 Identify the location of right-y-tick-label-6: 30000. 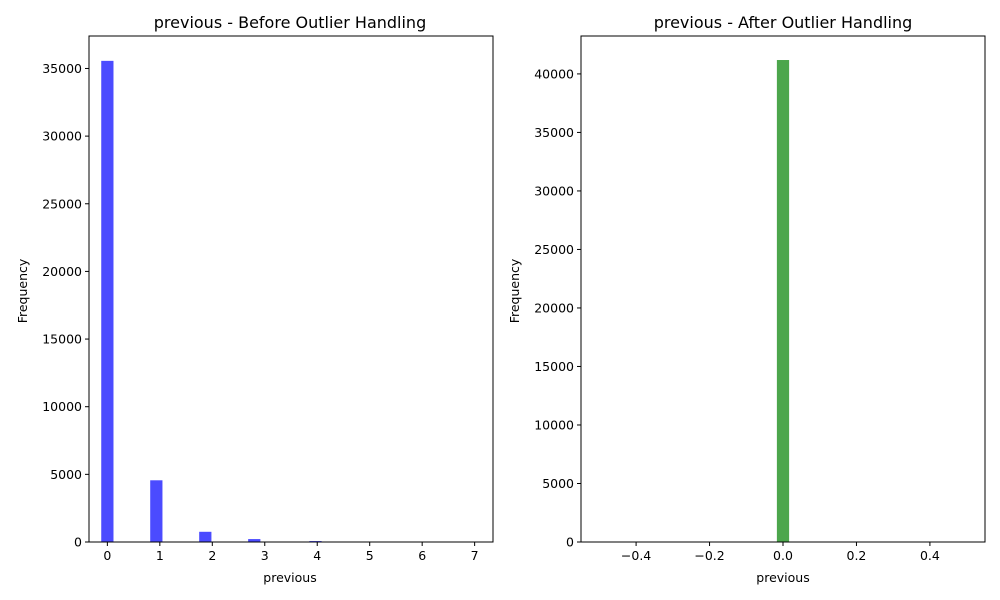
(554, 190).